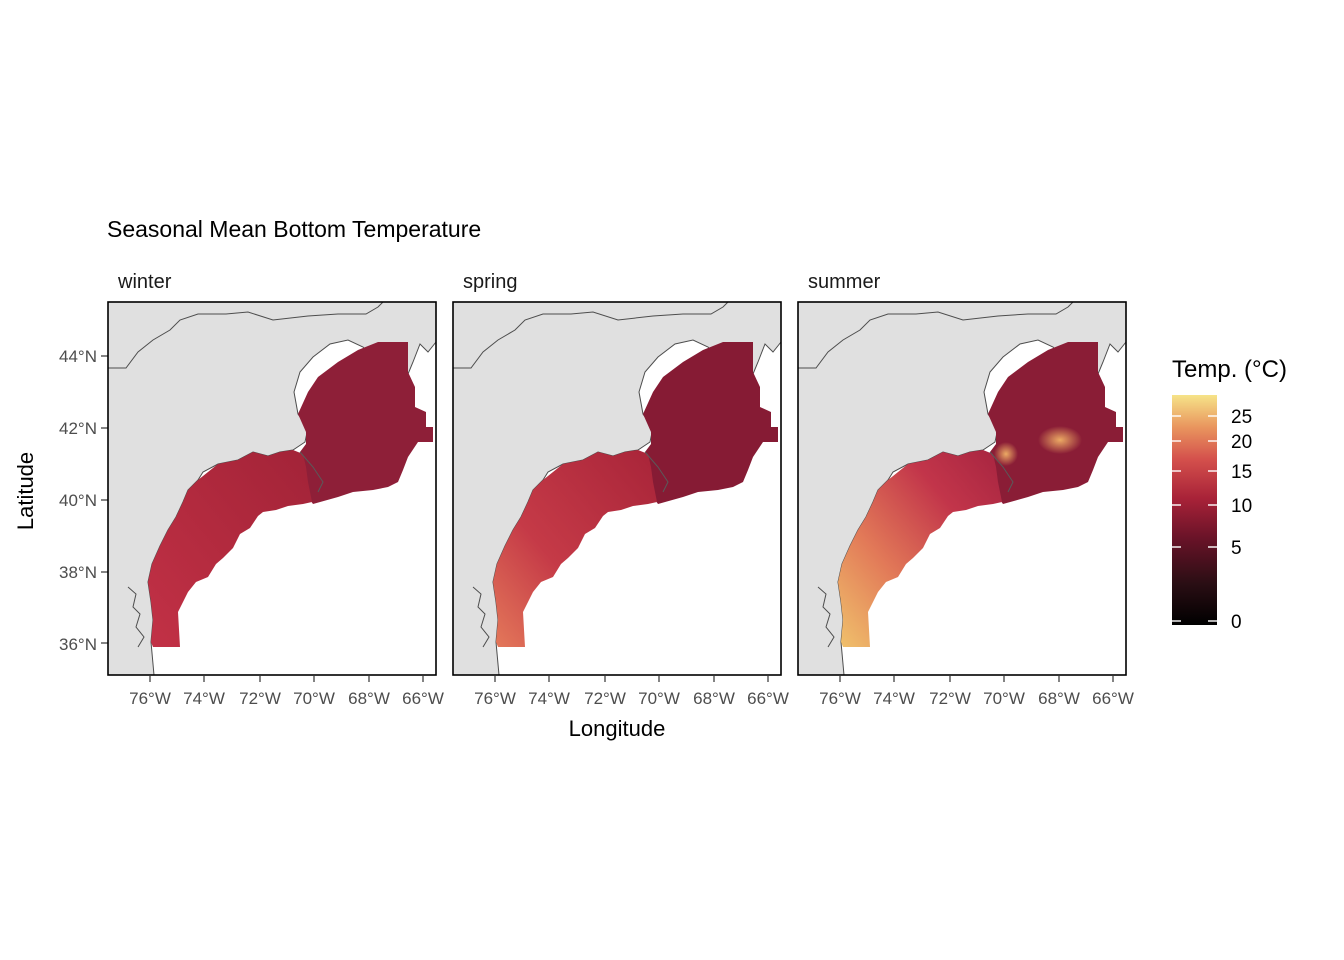  Describe the element at coordinates (78, 428) in the screenshot. I see `y-tick-label: 42°N` at that location.